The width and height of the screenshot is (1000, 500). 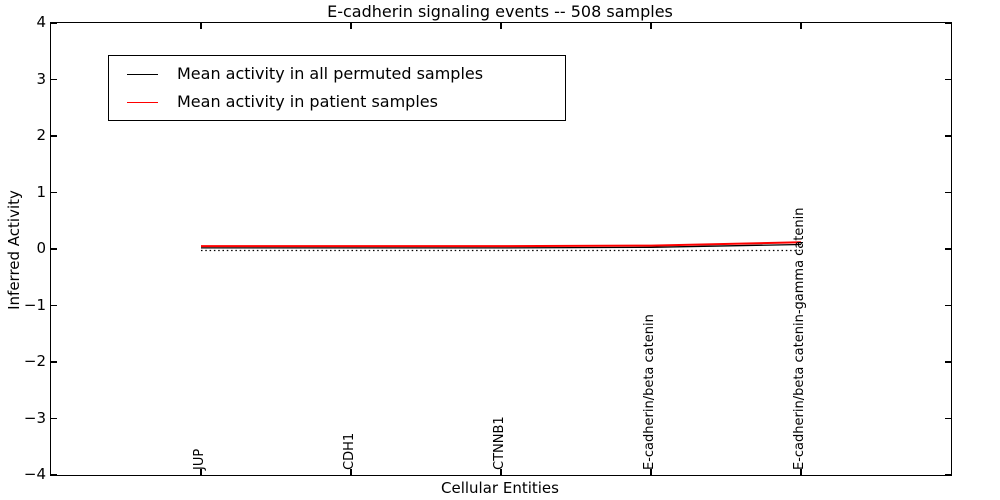 I want to click on y-tick-label: 2, so click(x=41, y=135).